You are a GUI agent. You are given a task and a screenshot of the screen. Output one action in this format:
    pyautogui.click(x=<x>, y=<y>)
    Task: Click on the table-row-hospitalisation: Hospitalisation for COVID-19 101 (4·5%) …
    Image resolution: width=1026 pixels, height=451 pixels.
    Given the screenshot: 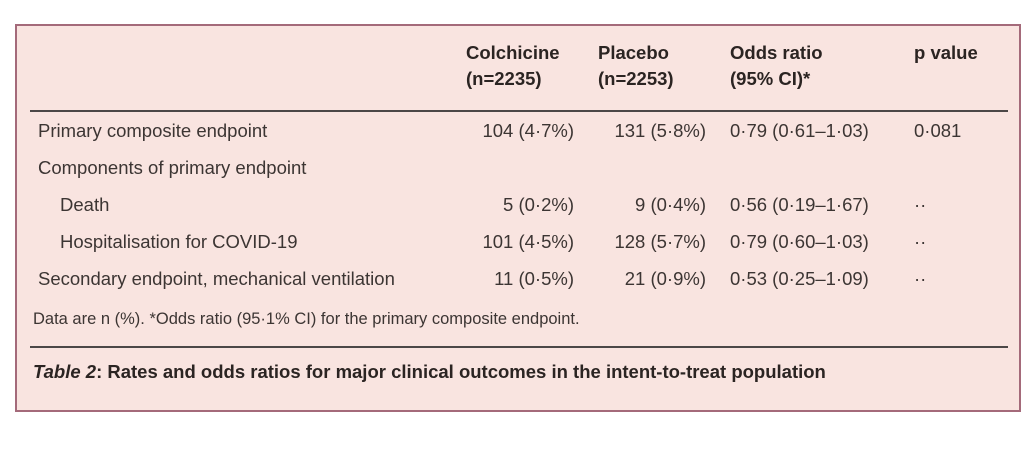 What is the action you would take?
    pyautogui.click(x=519, y=242)
    